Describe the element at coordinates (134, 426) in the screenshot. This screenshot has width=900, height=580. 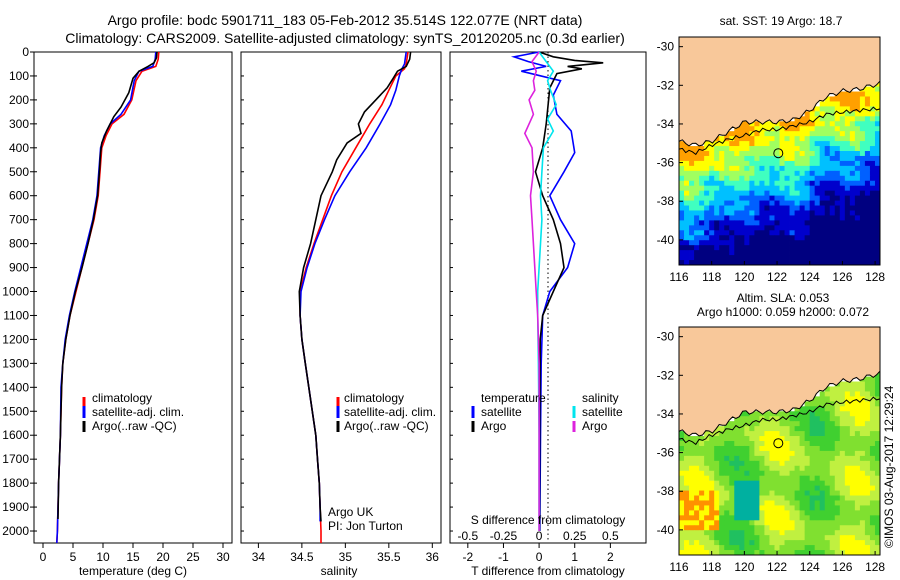
I see `legend-label-argo: Argo(..raw -QC)` at that location.